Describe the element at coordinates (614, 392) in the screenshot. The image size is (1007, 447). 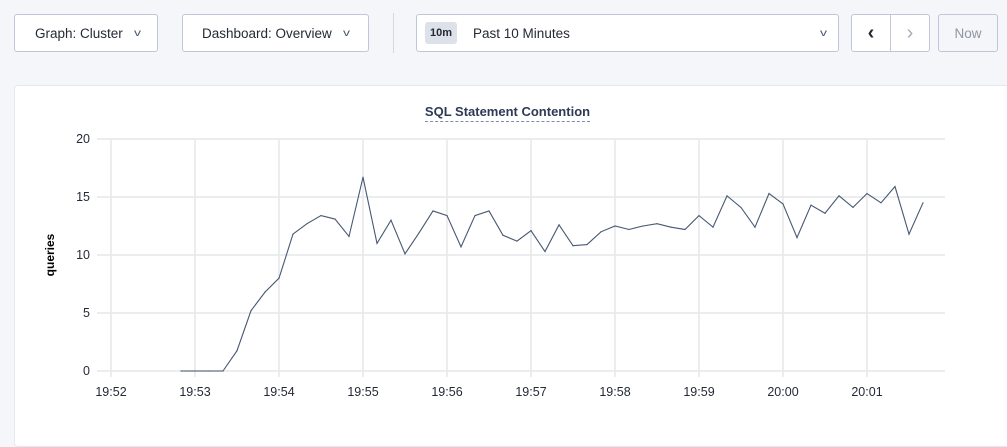
I see `x-tick-label: 19:58` at that location.